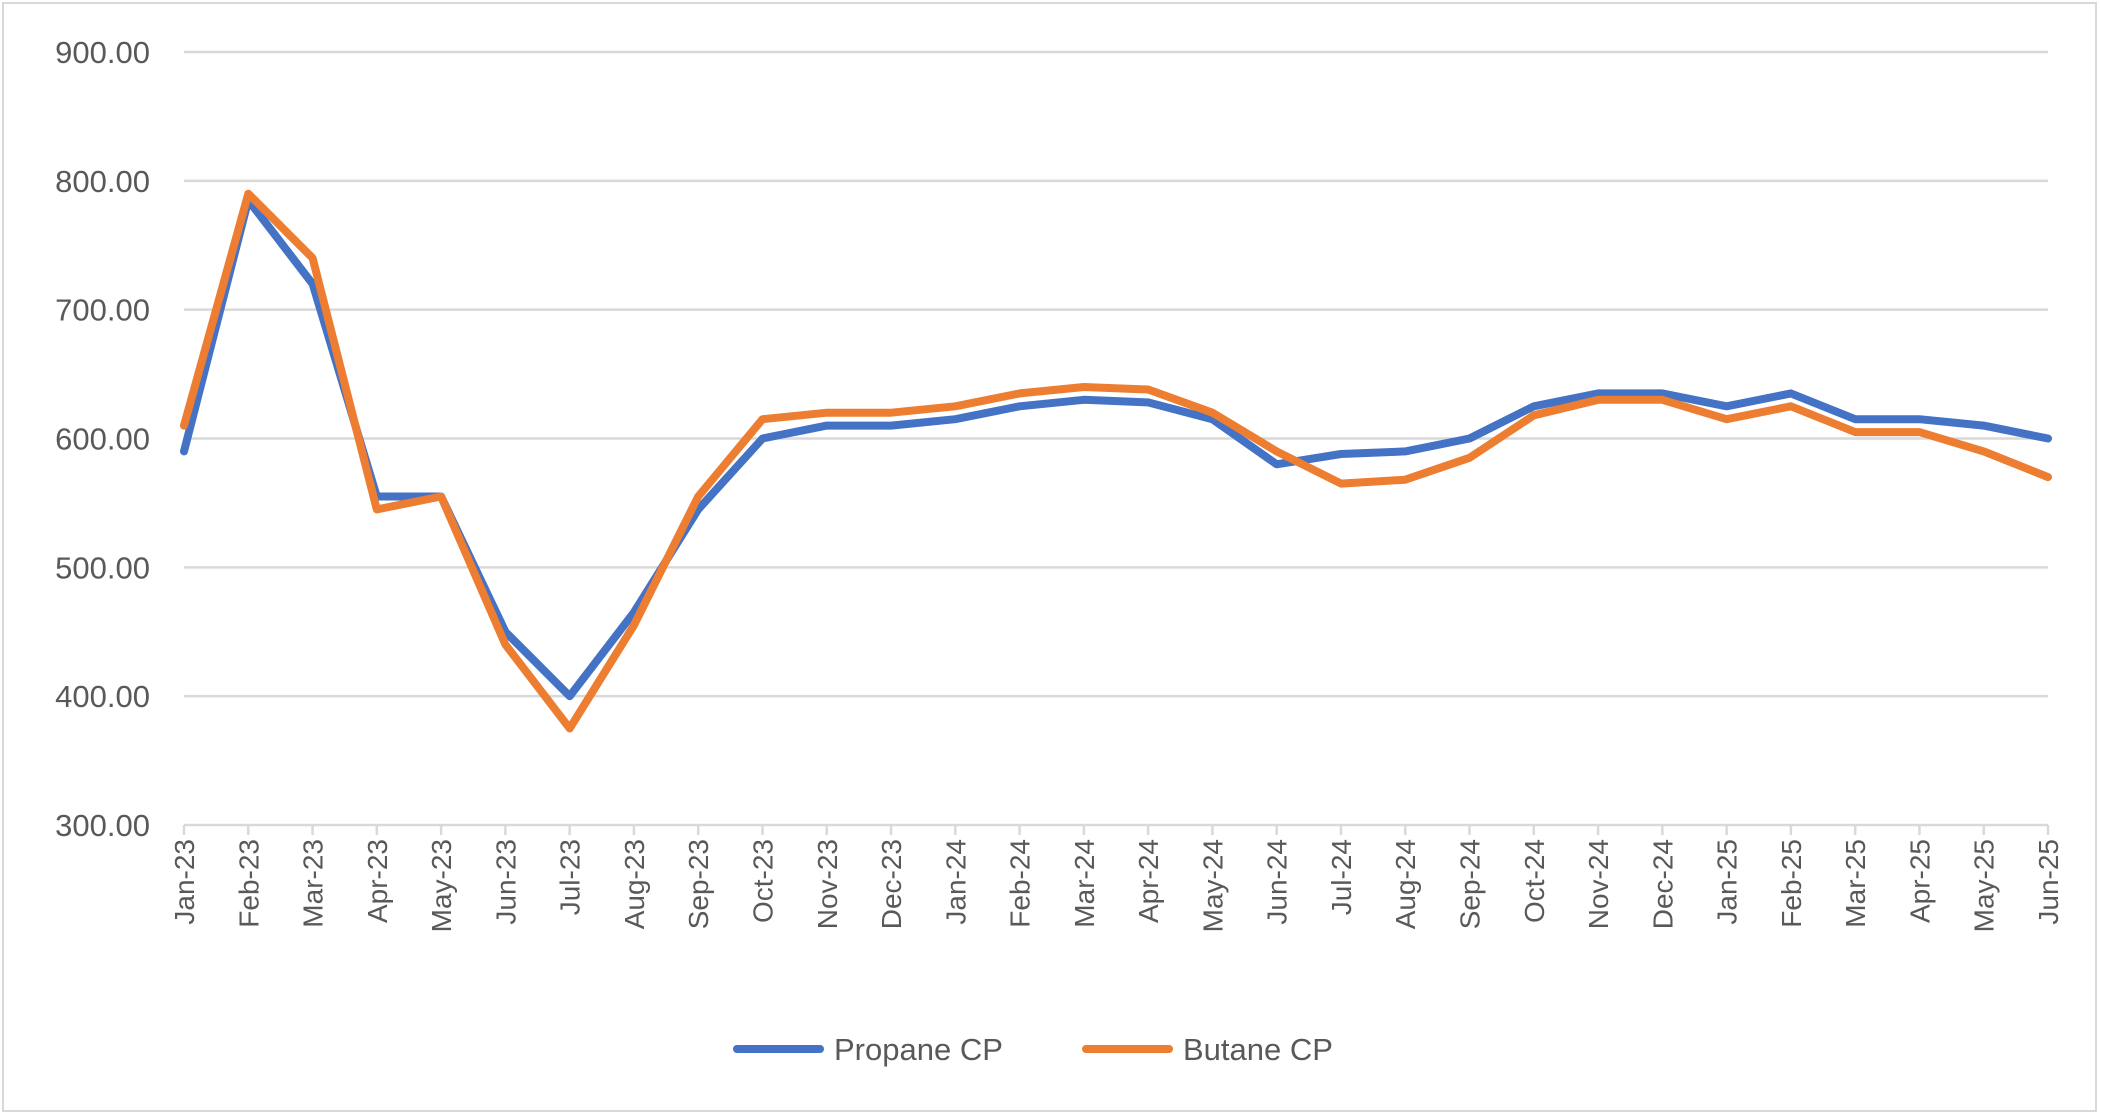 The image size is (2101, 1116). Describe the element at coordinates (1084, 883) in the screenshot. I see `x-tick-label: Mar-24` at that location.